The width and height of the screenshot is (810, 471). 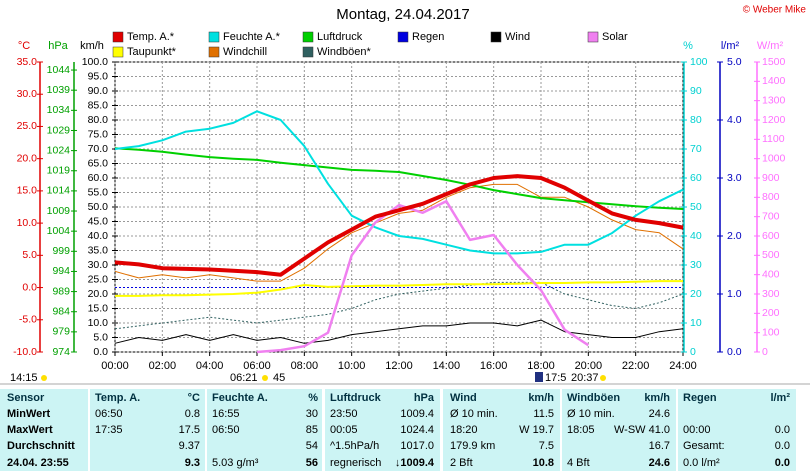 I want to click on y-tick-label: 300, so click(x=771, y=294).